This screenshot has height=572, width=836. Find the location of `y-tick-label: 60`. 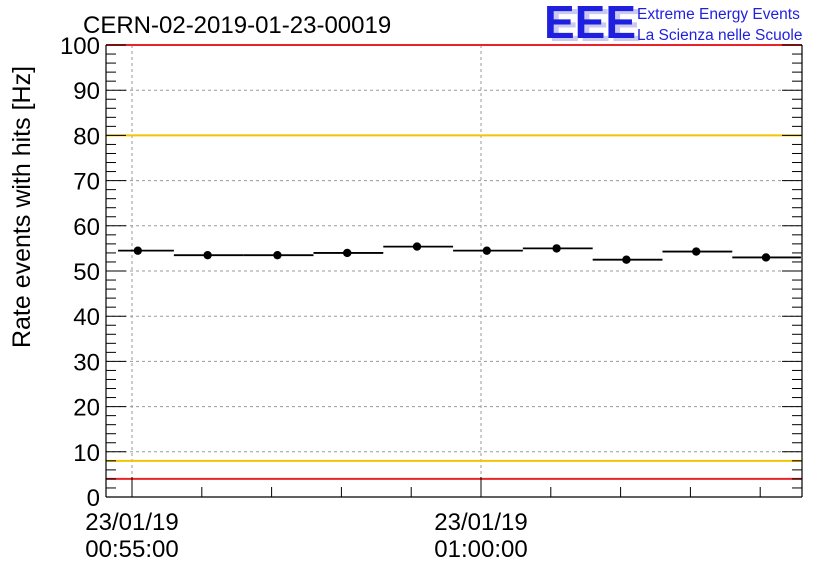

y-tick-label: 60 is located at coordinates (86, 227).